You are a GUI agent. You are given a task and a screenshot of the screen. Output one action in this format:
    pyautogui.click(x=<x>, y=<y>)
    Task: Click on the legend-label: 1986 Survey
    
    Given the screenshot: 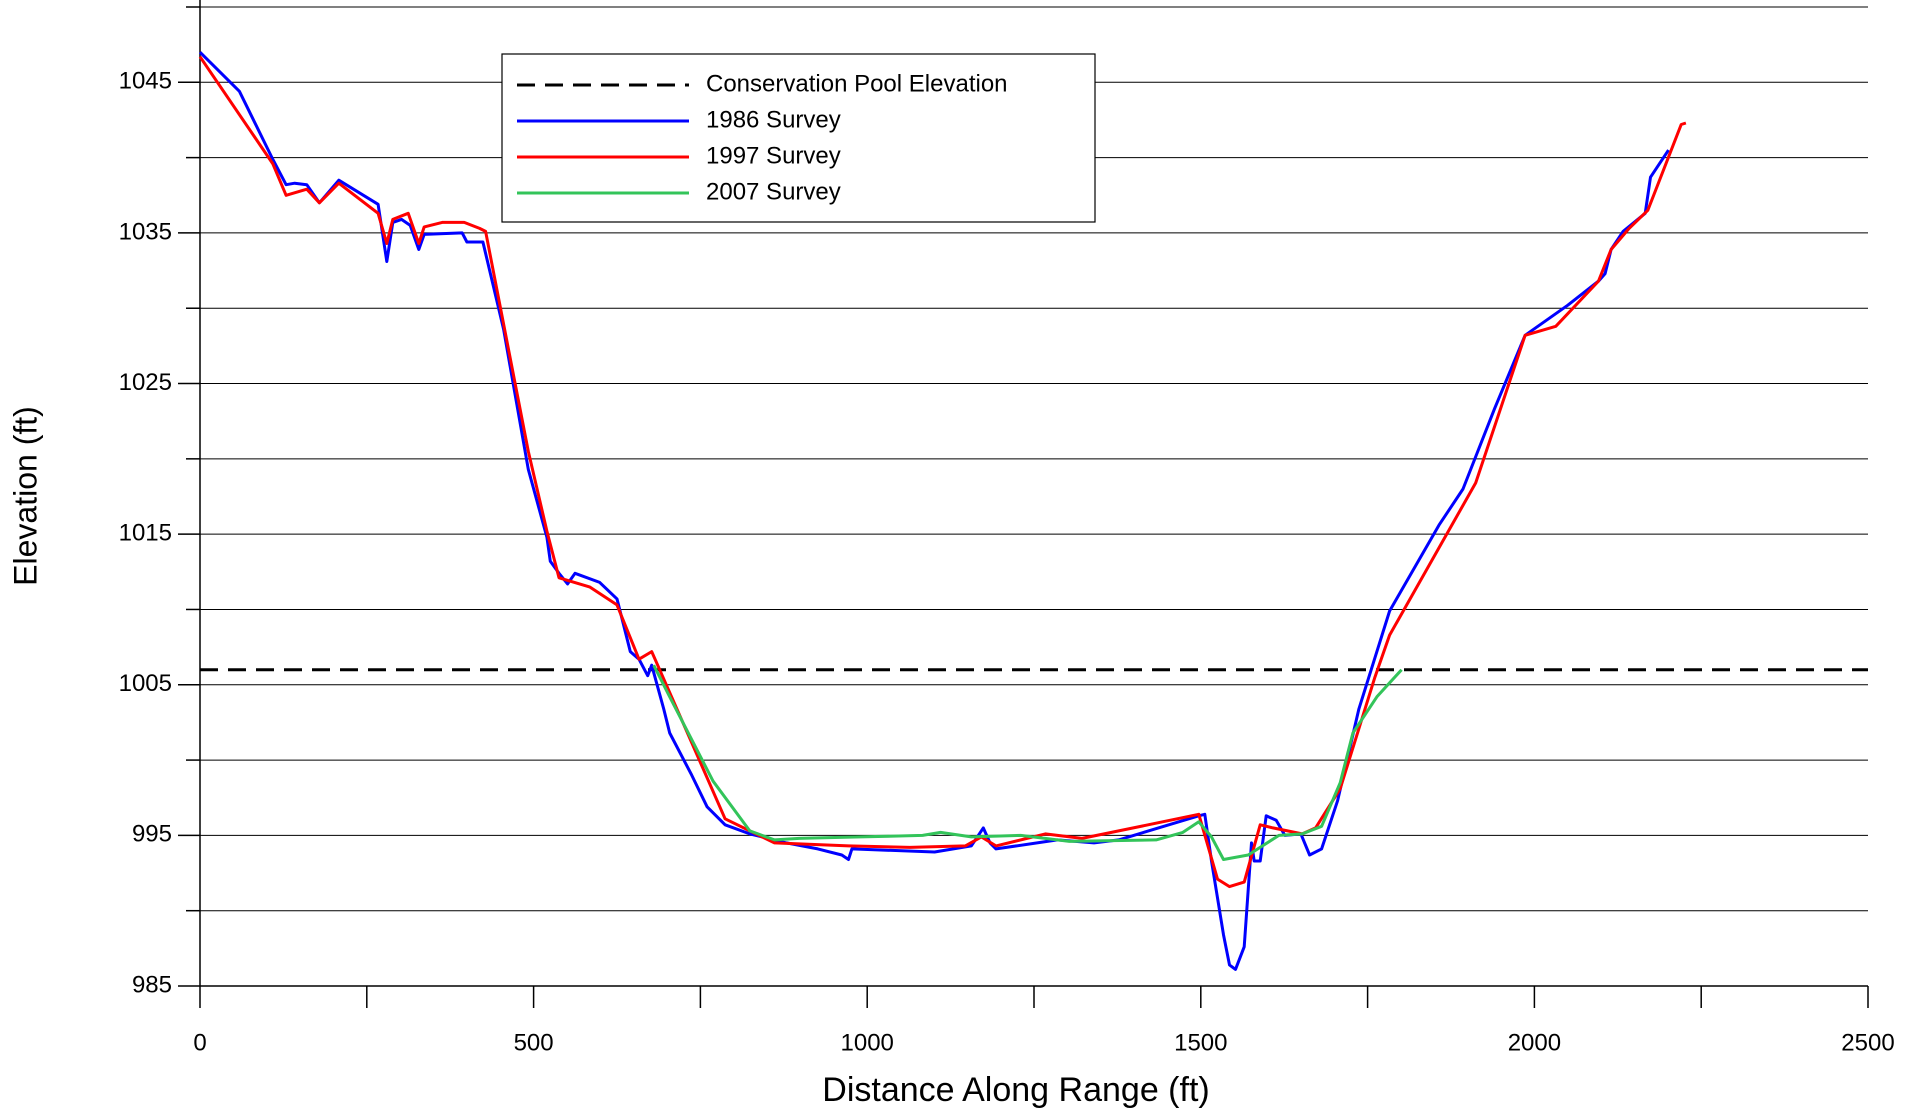 What is the action you would take?
    pyautogui.click(x=773, y=119)
    